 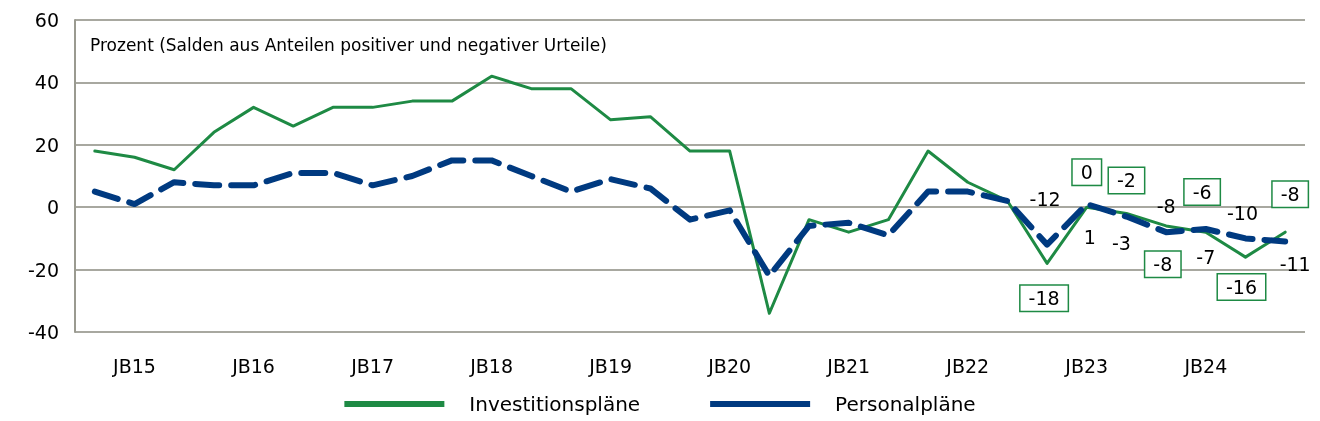 I want to click on x-tick-label: JB23, so click(x=1086, y=365).